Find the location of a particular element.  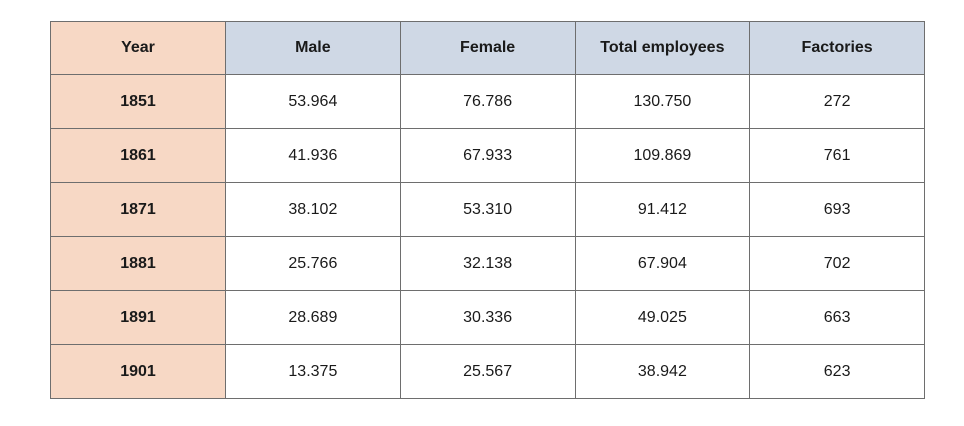

year-cell: 1871 is located at coordinates (138, 209).